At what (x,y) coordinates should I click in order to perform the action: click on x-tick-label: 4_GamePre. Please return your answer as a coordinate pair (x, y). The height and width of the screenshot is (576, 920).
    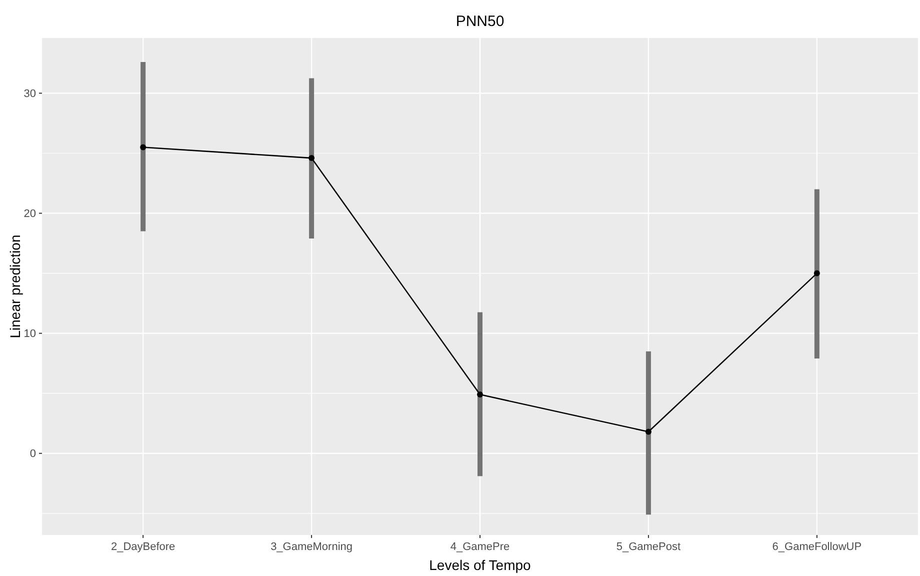
    Looking at the image, I should click on (480, 547).